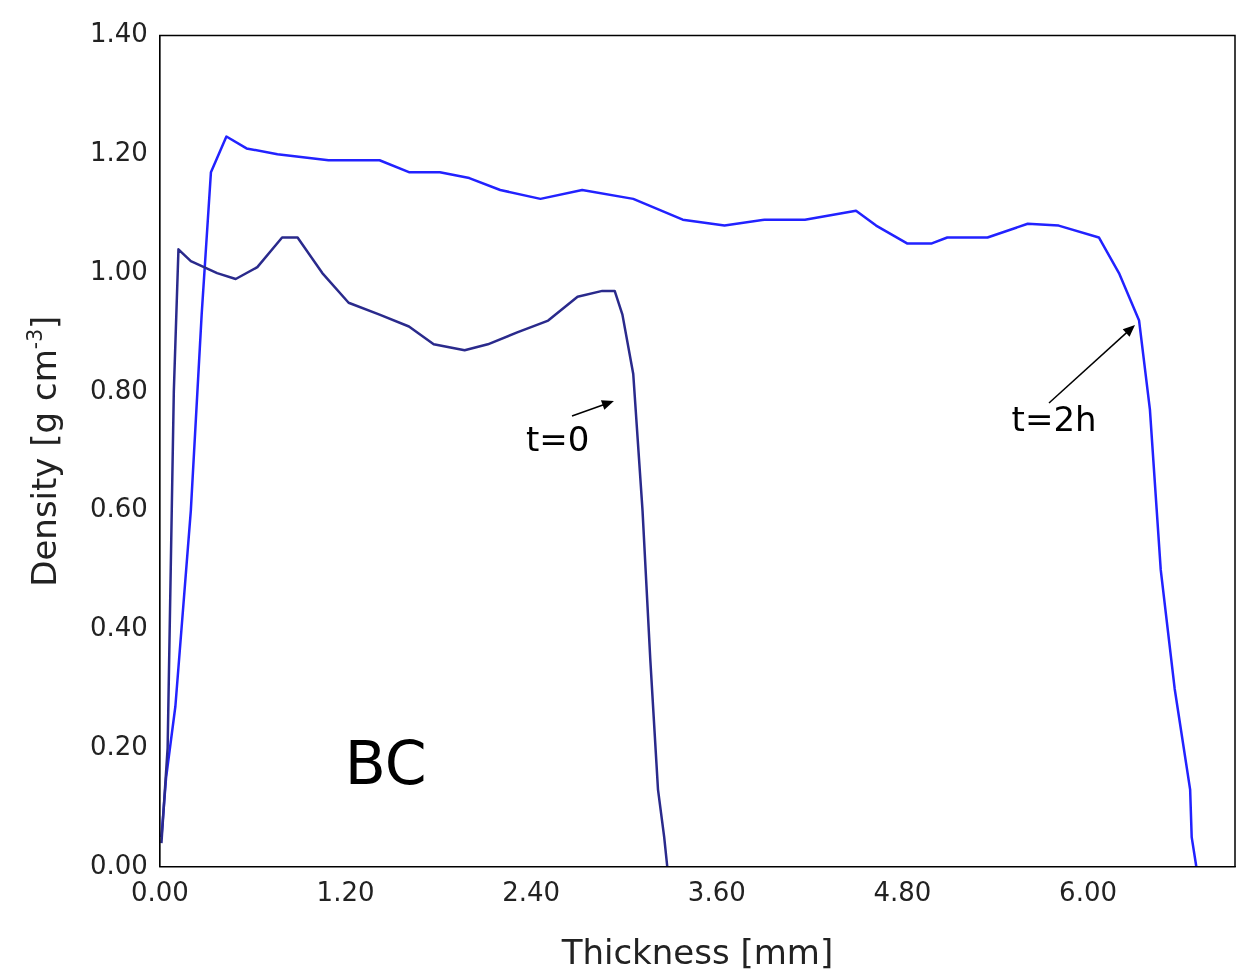 The height and width of the screenshot is (980, 1249). Describe the element at coordinates (716, 892) in the screenshot. I see `x-tick-label: 3.60` at that location.